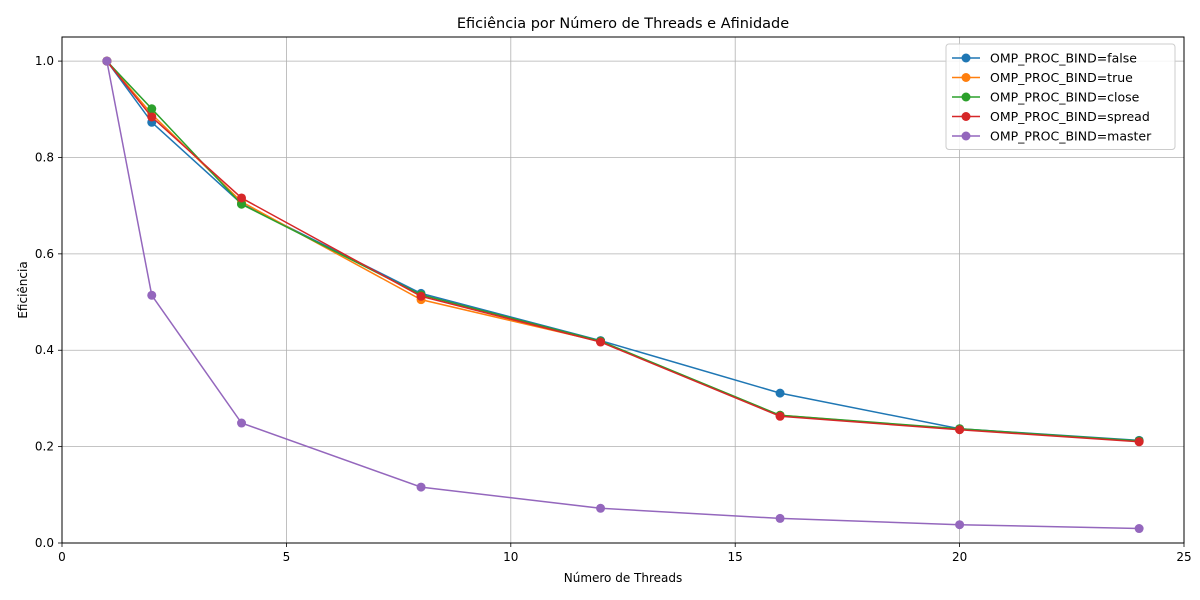 This screenshot has height=600, width=1200. Describe the element at coordinates (23, 289) in the screenshot. I see `y-axis-title: Eficiência` at that location.